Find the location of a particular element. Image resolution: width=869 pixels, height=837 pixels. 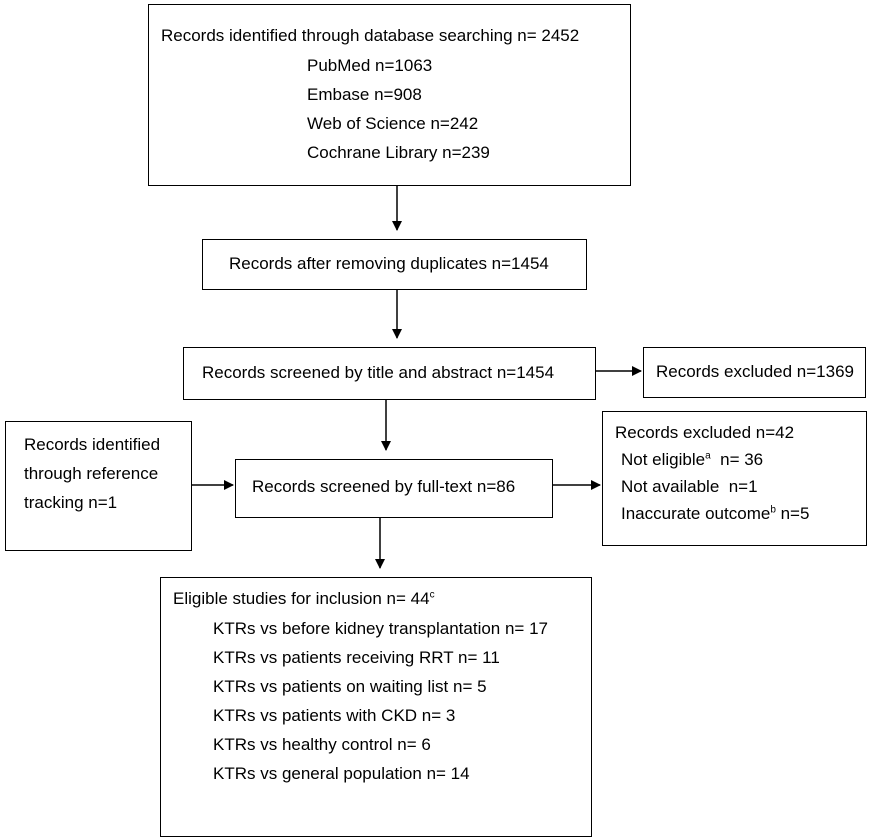

eligible-title-text: Eligible studies for inclusion n= 44 is located at coordinates (301, 598).